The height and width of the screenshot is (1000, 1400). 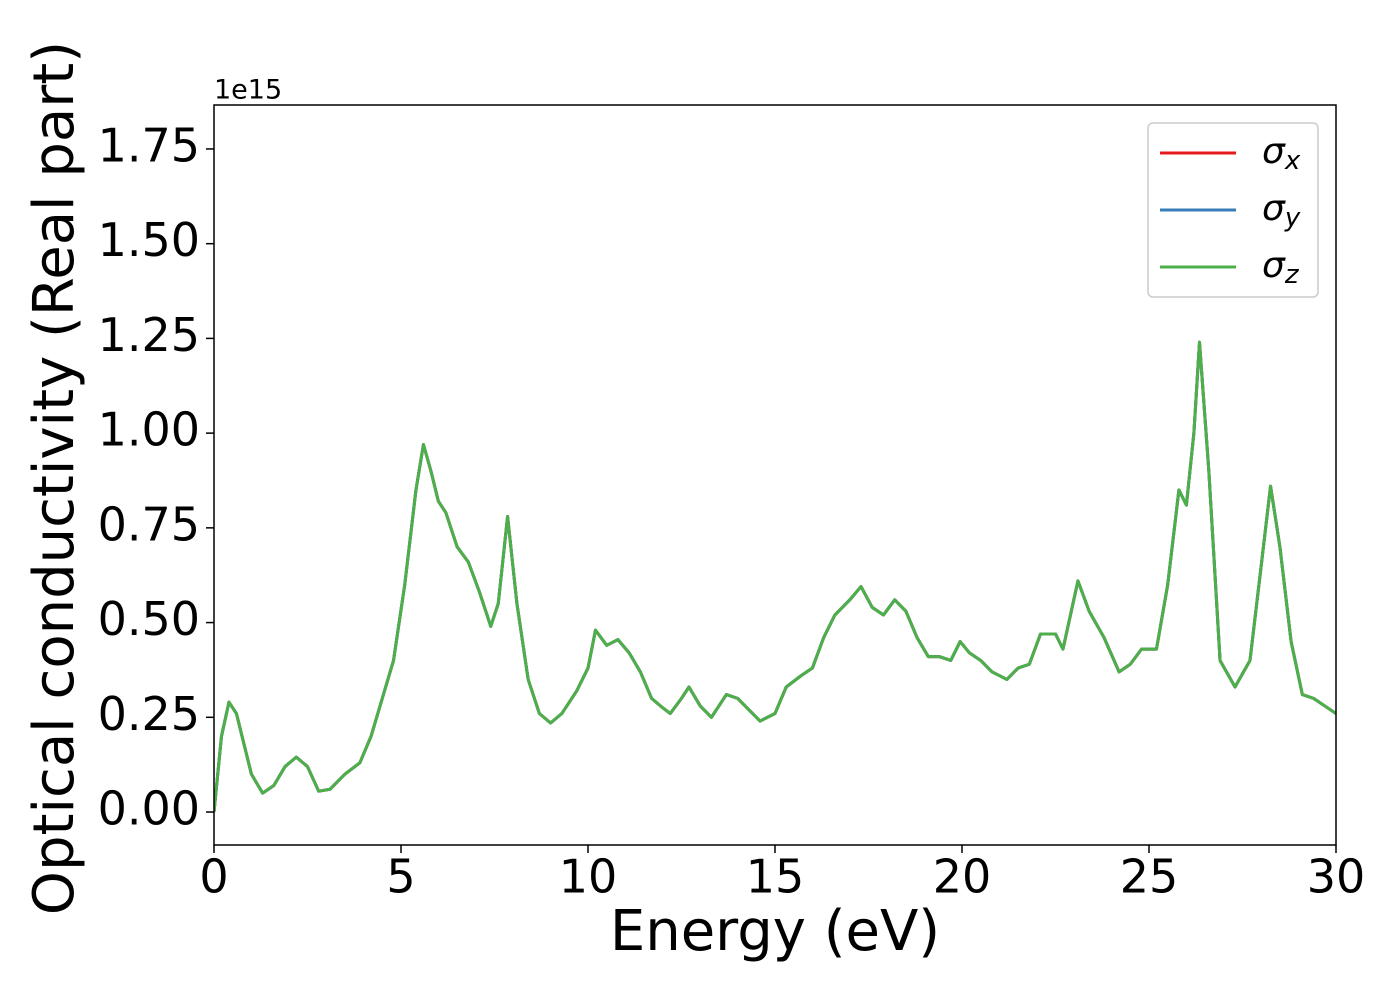 I want to click on y-axis-label: Optical conductivity (Real part), so click(x=54, y=478).